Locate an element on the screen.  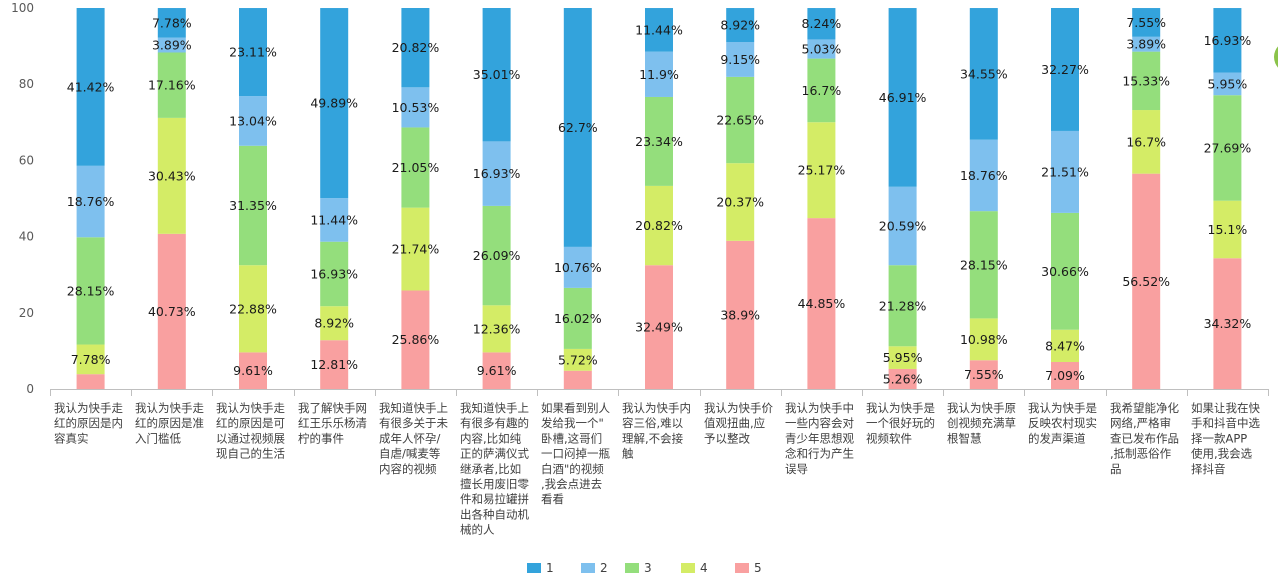
data-label: 21.28% is located at coordinates (903, 305).